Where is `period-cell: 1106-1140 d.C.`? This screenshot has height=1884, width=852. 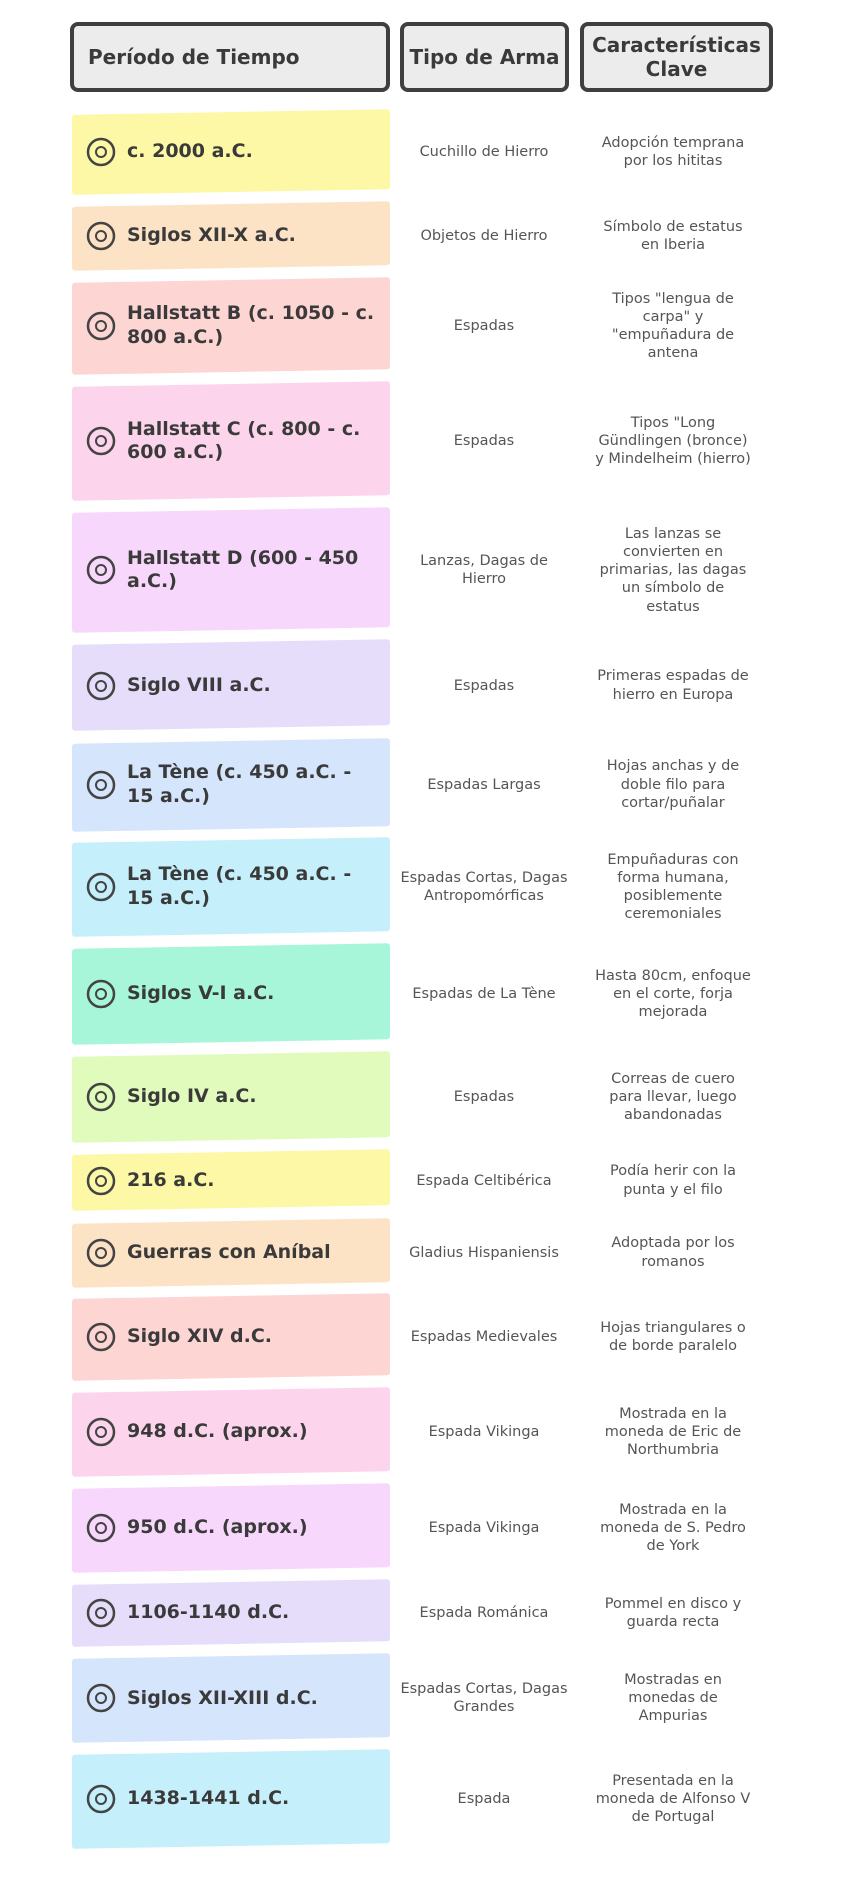 period-cell: 1106-1140 d.C. is located at coordinates (208, 1612).